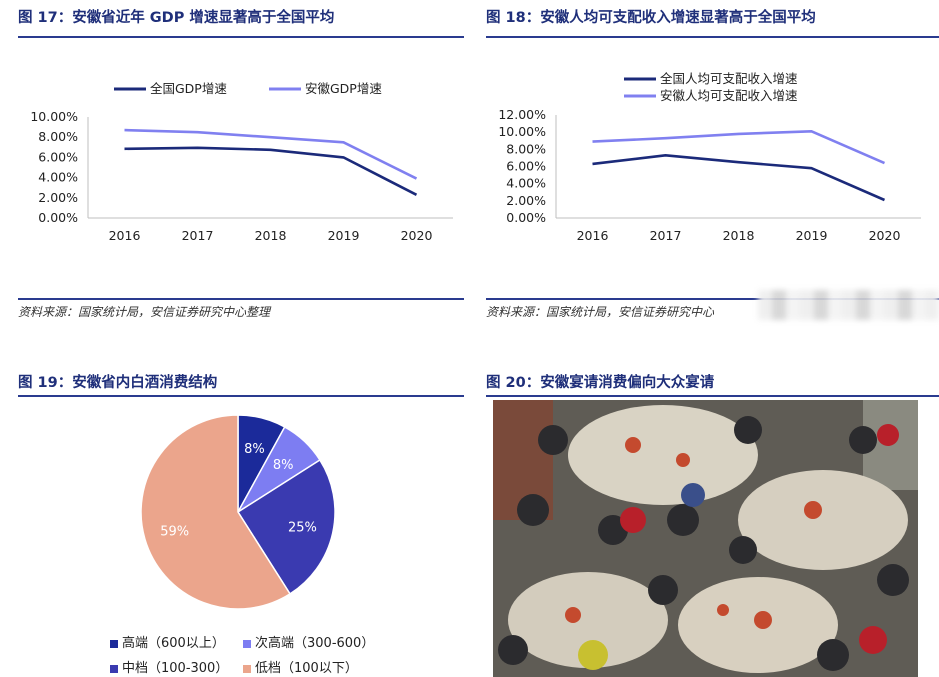 This screenshot has height=677, width=939. Describe the element at coordinates (885, 235) in the screenshot. I see `x-tick-label-1-4: 2020` at that location.